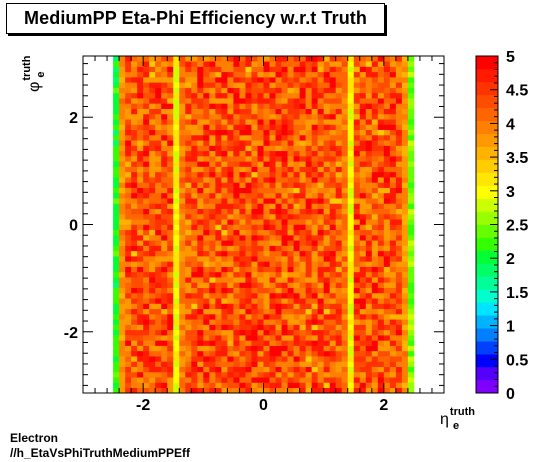 The width and height of the screenshot is (546, 462). Describe the element at coordinates (487, 335) in the screenshot. I see `palette-swatch` at that location.